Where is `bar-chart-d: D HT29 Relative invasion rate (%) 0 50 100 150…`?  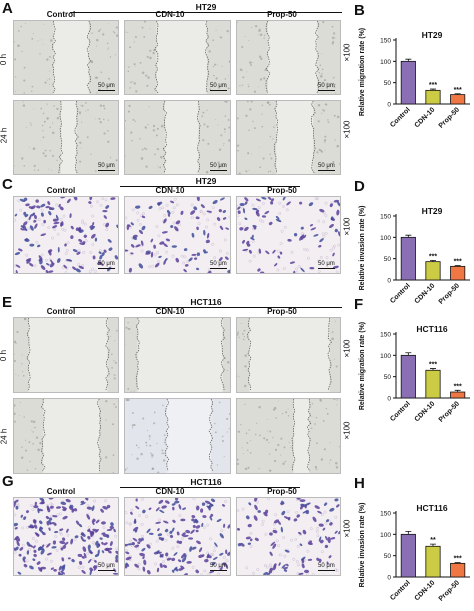
bar-chart-d: D HT29 Relative invasion rate (%) 0 50 100 150… is located at coordinates (413, 251).